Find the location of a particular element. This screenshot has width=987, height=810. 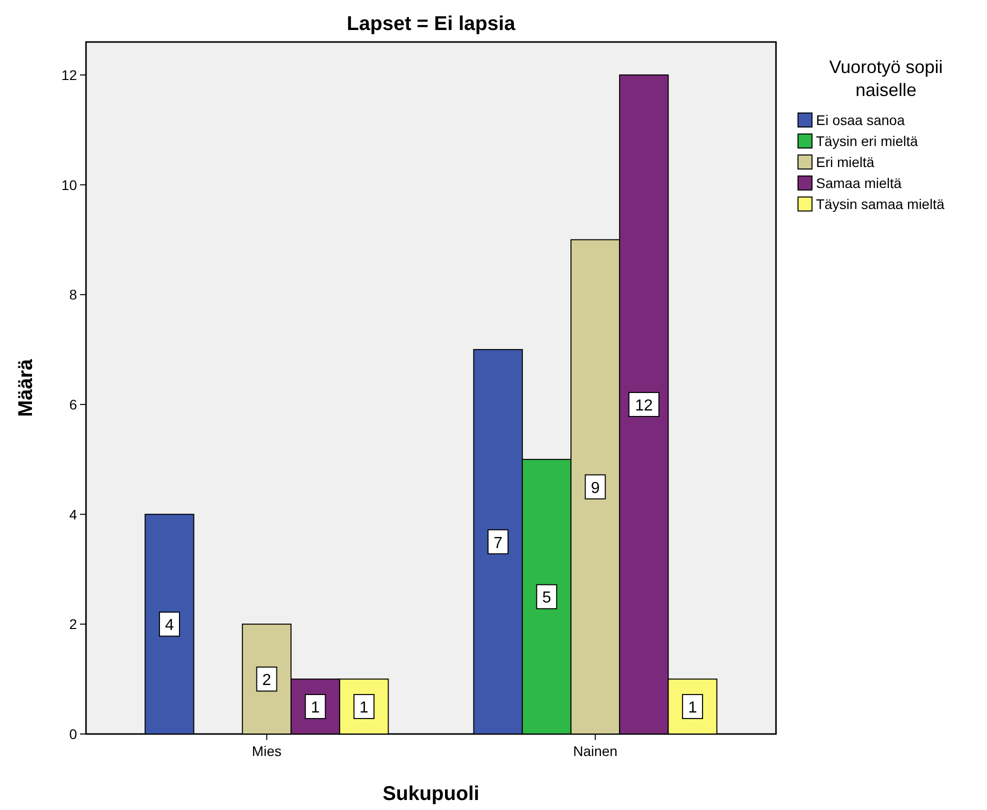

y-tick-label: 4 is located at coordinates (73, 514).